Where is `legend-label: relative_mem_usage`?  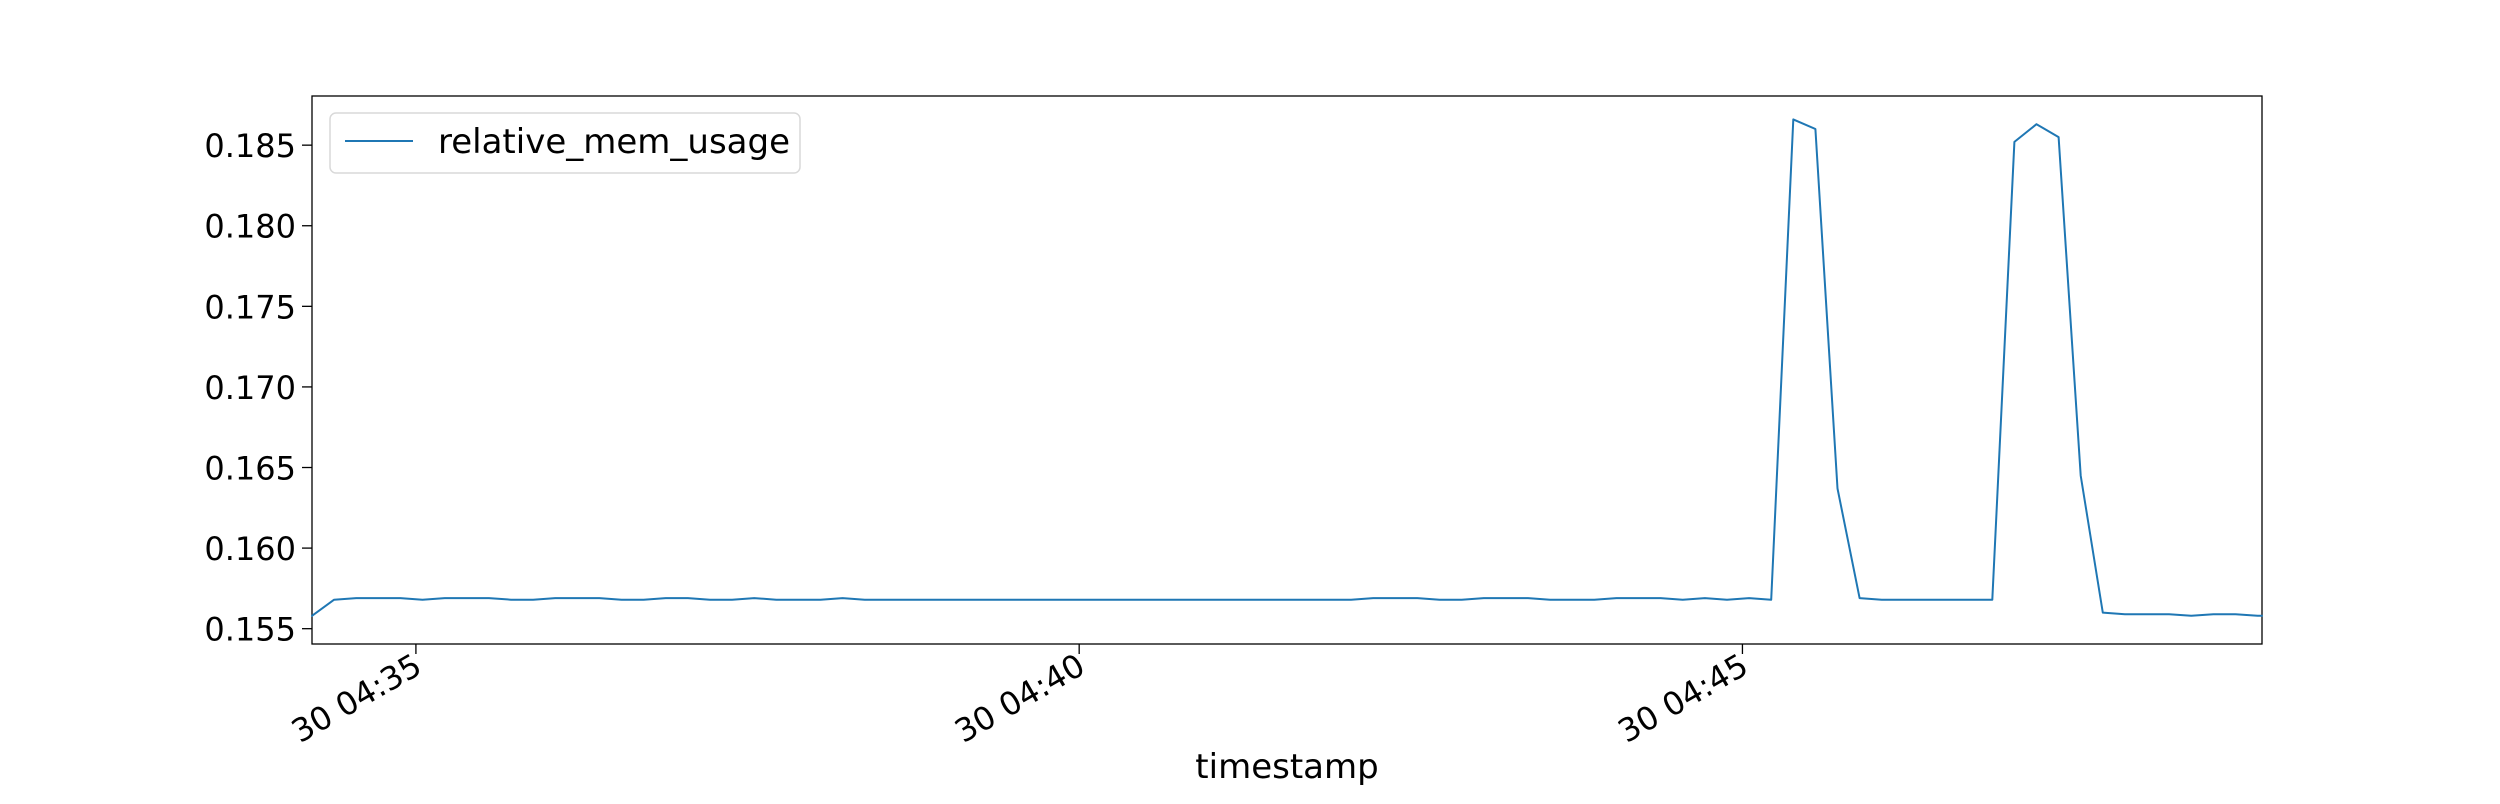
legend-label: relative_mem_usage is located at coordinates (614, 142).